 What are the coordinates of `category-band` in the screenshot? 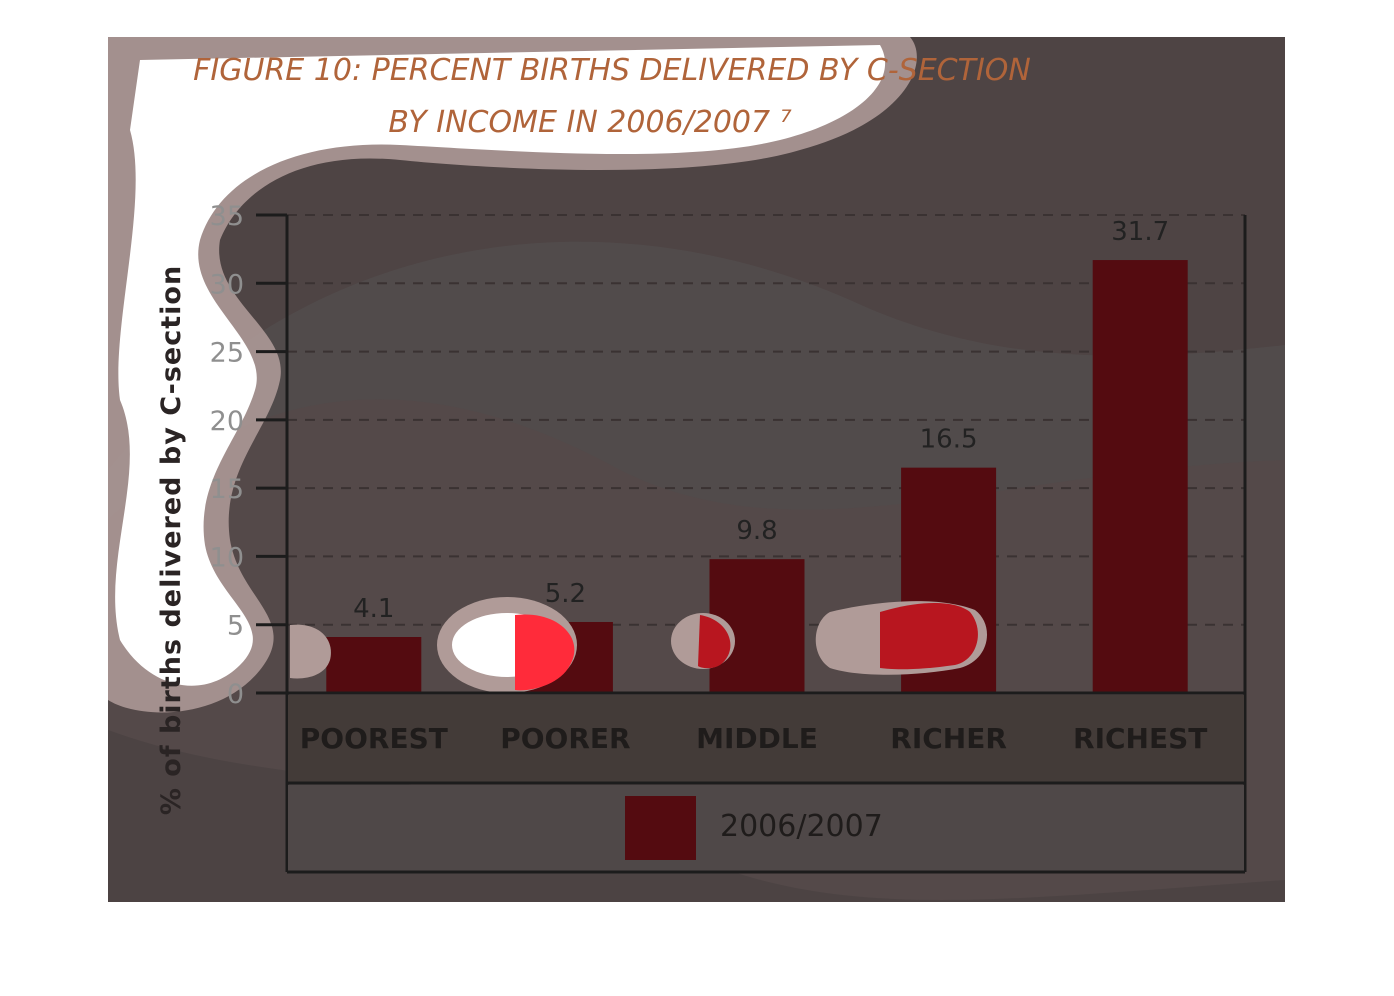 It's located at (766, 739).